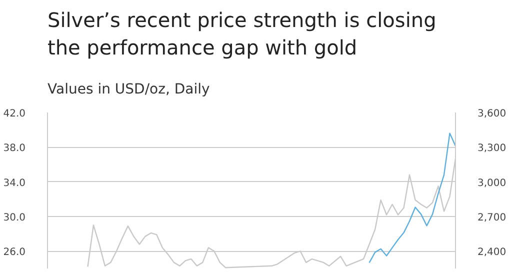  What do you see at coordinates (492, 114) in the screenshot?
I see `y2-tick-label: 3,600` at bounding box center [492, 114].